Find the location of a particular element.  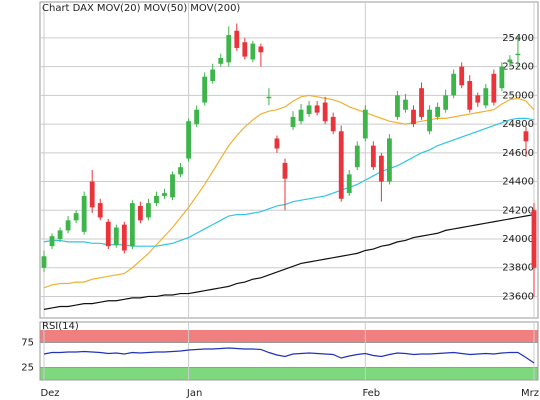

x-tick-label: Mrz is located at coordinates (530, 393).